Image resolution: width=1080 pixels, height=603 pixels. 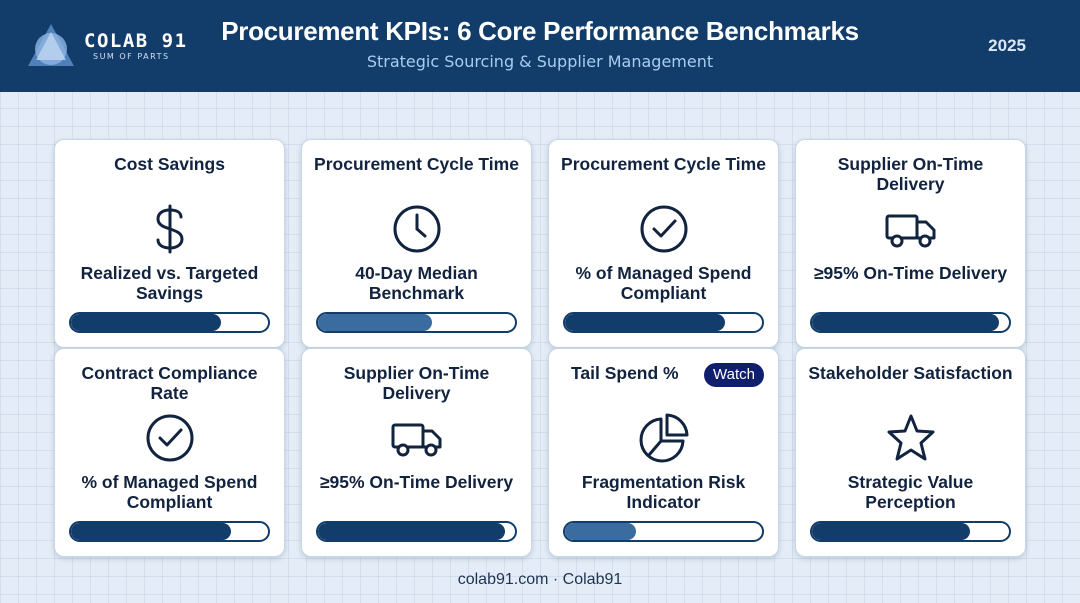 I want to click on watch-badge: Watch, so click(x=734, y=375).